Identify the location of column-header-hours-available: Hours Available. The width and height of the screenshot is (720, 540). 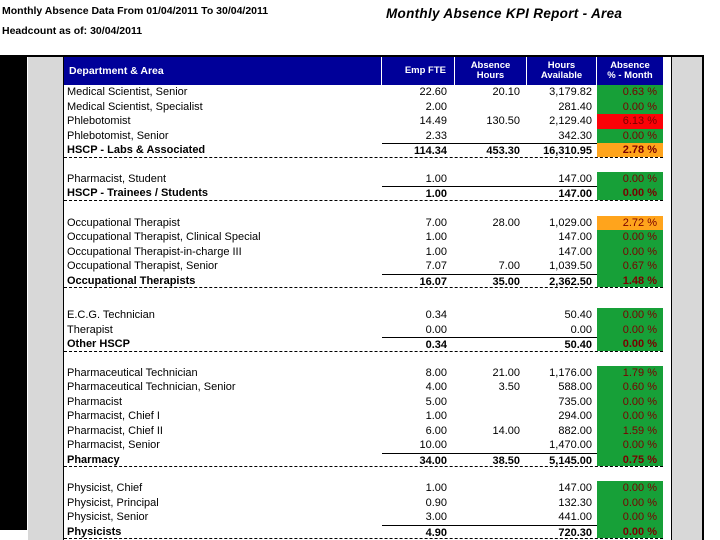
(562, 71).